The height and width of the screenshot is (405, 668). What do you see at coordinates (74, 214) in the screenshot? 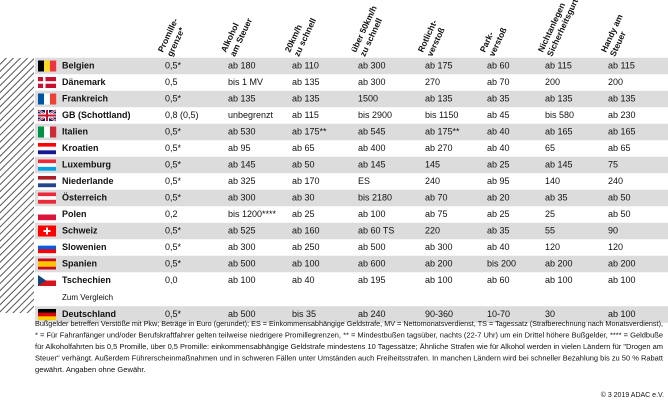
I see `country: Polen` at bounding box center [74, 214].